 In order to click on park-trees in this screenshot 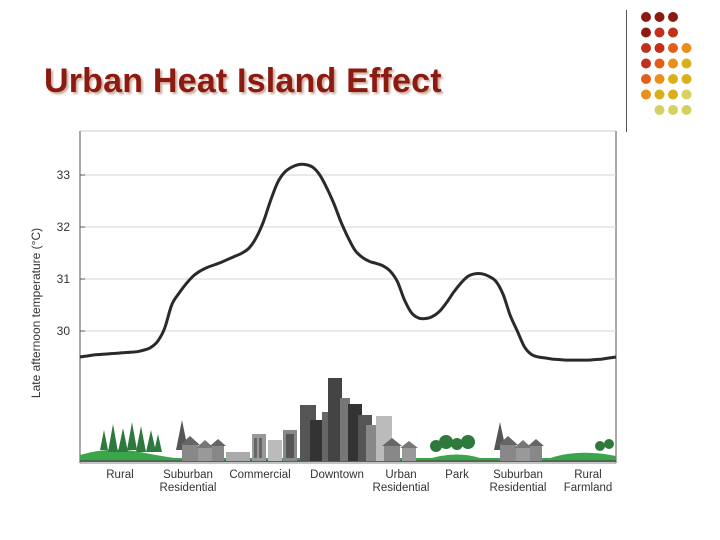, I will do `click(452, 443)`.